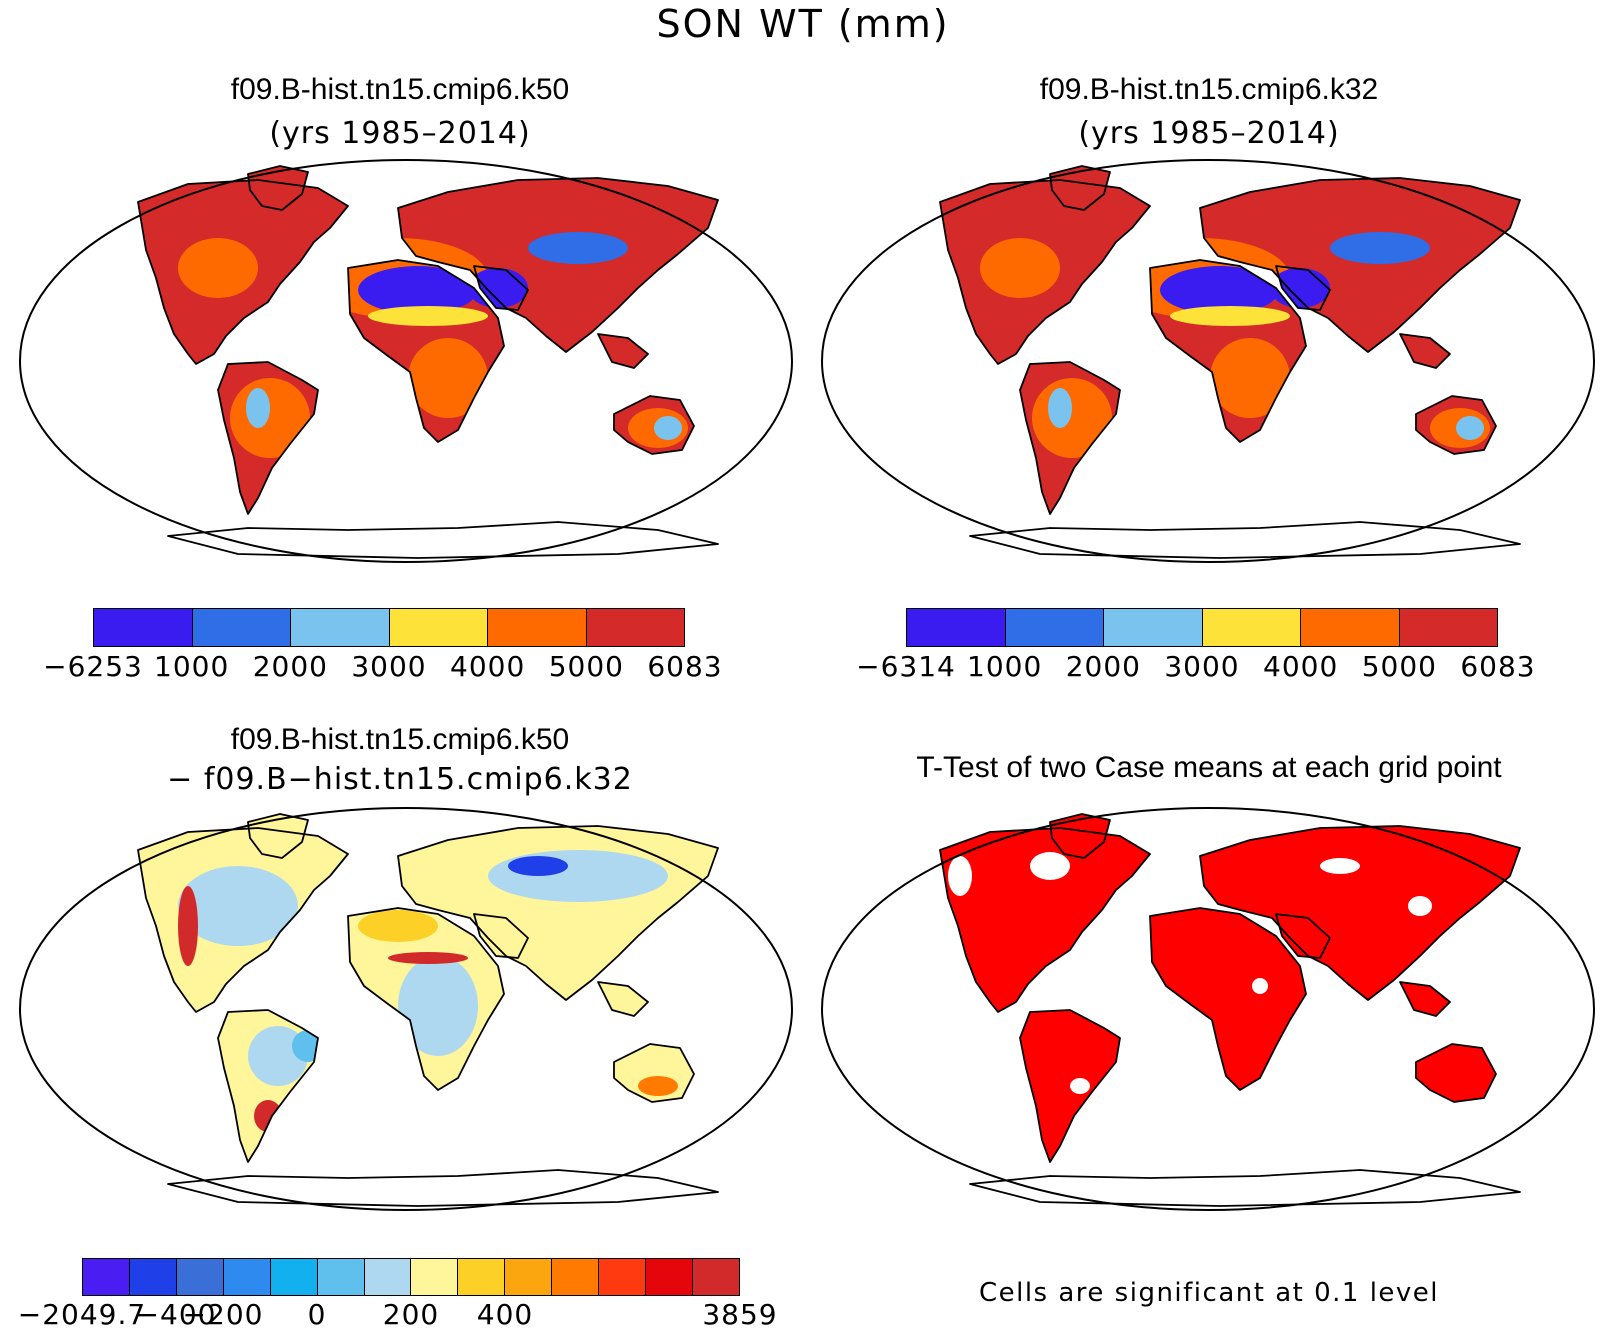 The width and height of the screenshot is (1606, 1331). What do you see at coordinates (505, 1314) in the screenshot?
I see `colorbar-tick-label: 400` at bounding box center [505, 1314].